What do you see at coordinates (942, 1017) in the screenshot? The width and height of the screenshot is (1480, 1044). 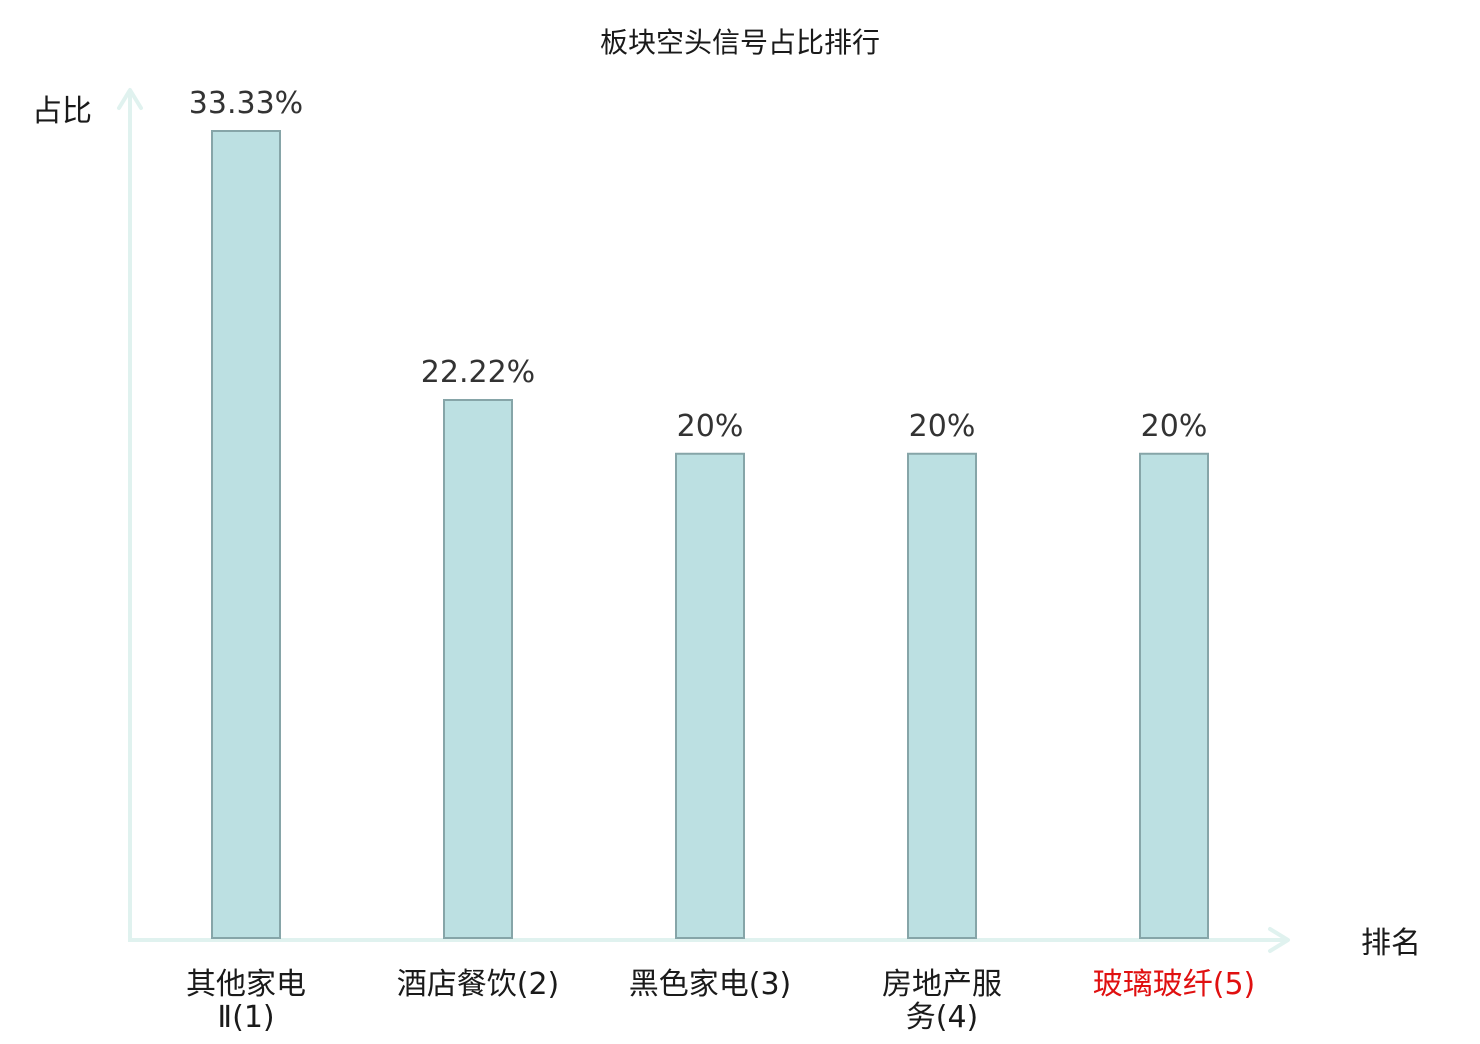 I see `category-label-4-line-2: 务(4)` at bounding box center [942, 1017].